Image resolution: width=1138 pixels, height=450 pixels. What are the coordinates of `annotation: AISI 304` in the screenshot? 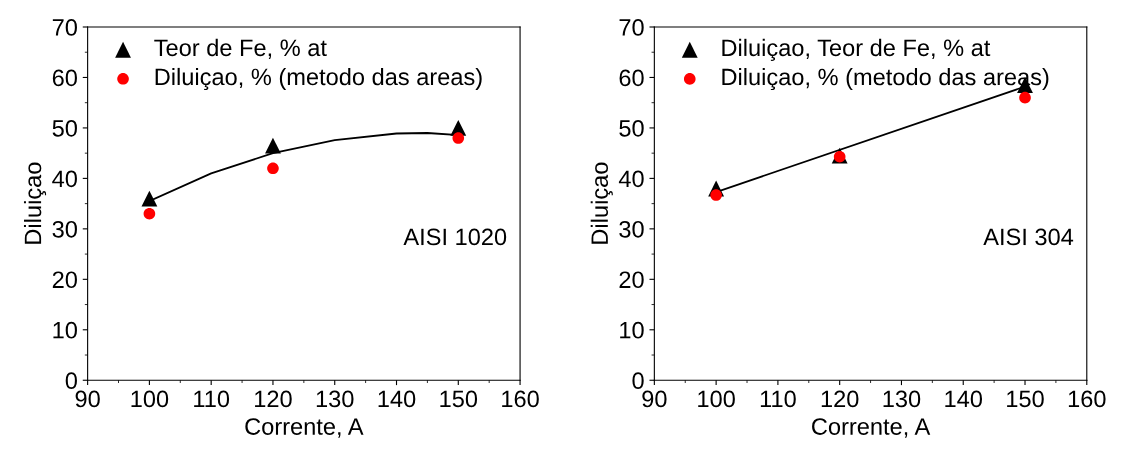 It's located at (1028, 237).